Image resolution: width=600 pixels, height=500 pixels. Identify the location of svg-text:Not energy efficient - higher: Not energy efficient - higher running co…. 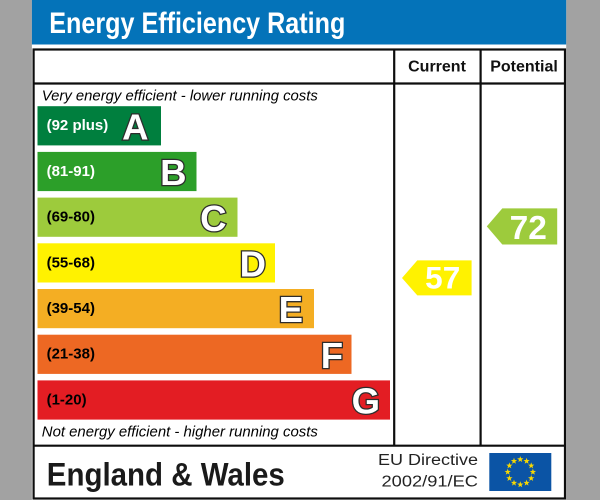
(180, 432).